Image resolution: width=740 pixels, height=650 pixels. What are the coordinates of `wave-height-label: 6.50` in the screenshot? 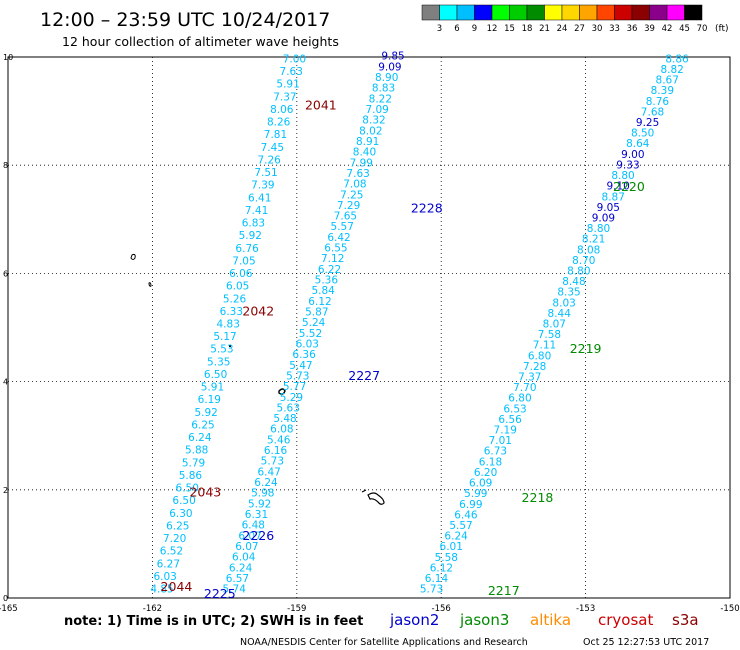 It's located at (215, 375).